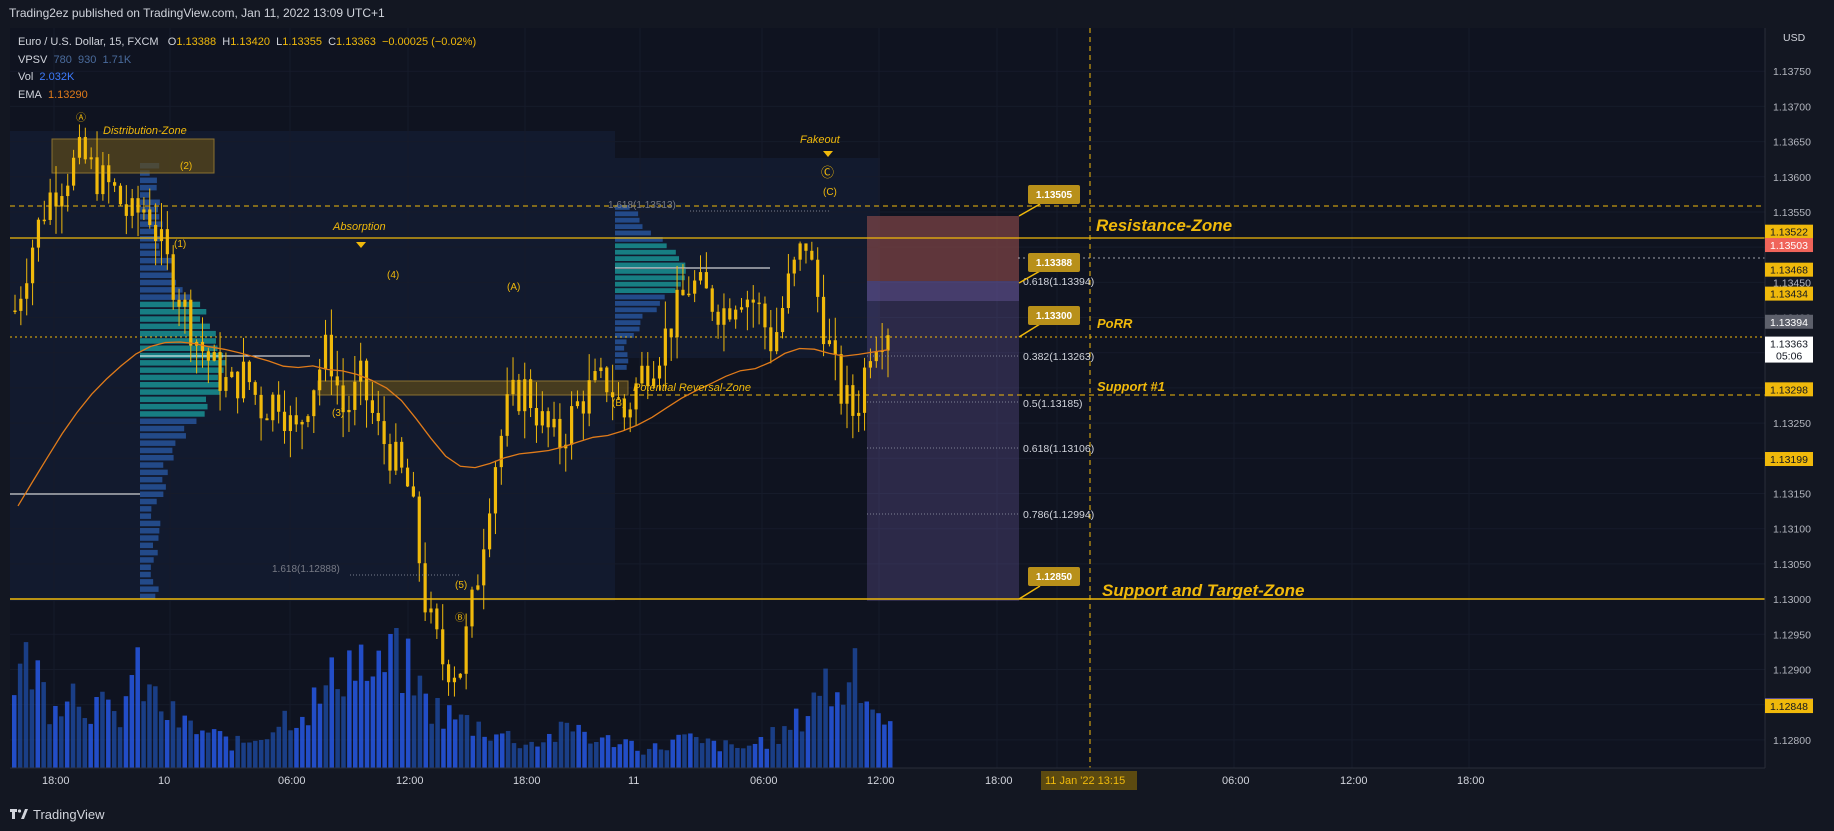 This screenshot has width=1834, height=831. Describe the element at coordinates (527, 781) in the screenshot. I see `x-tick-label: 18:00` at that location.